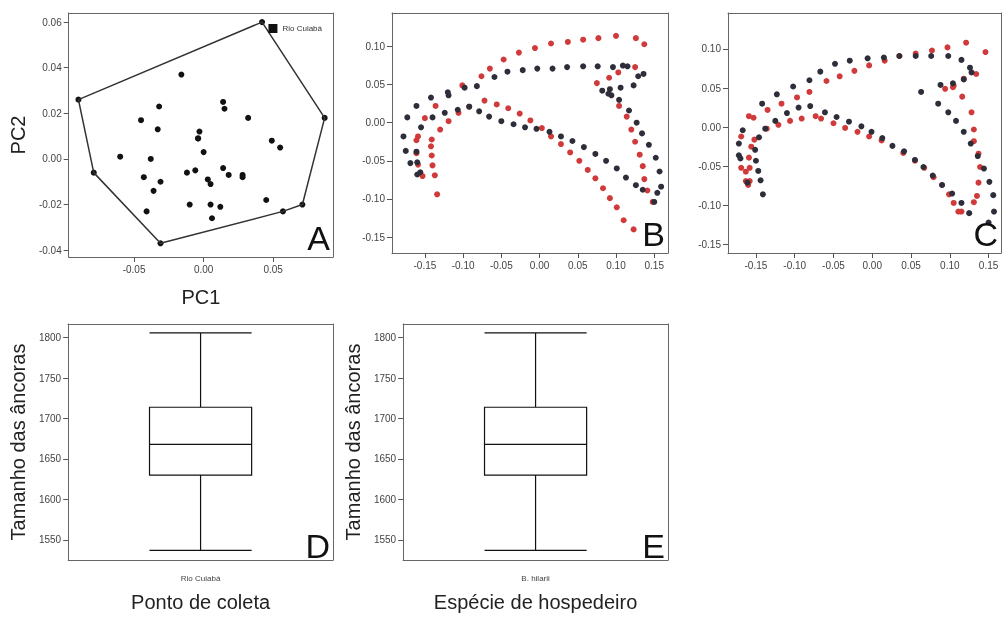  I want to click on legend-label: Rio Cuiabá, so click(302, 28).